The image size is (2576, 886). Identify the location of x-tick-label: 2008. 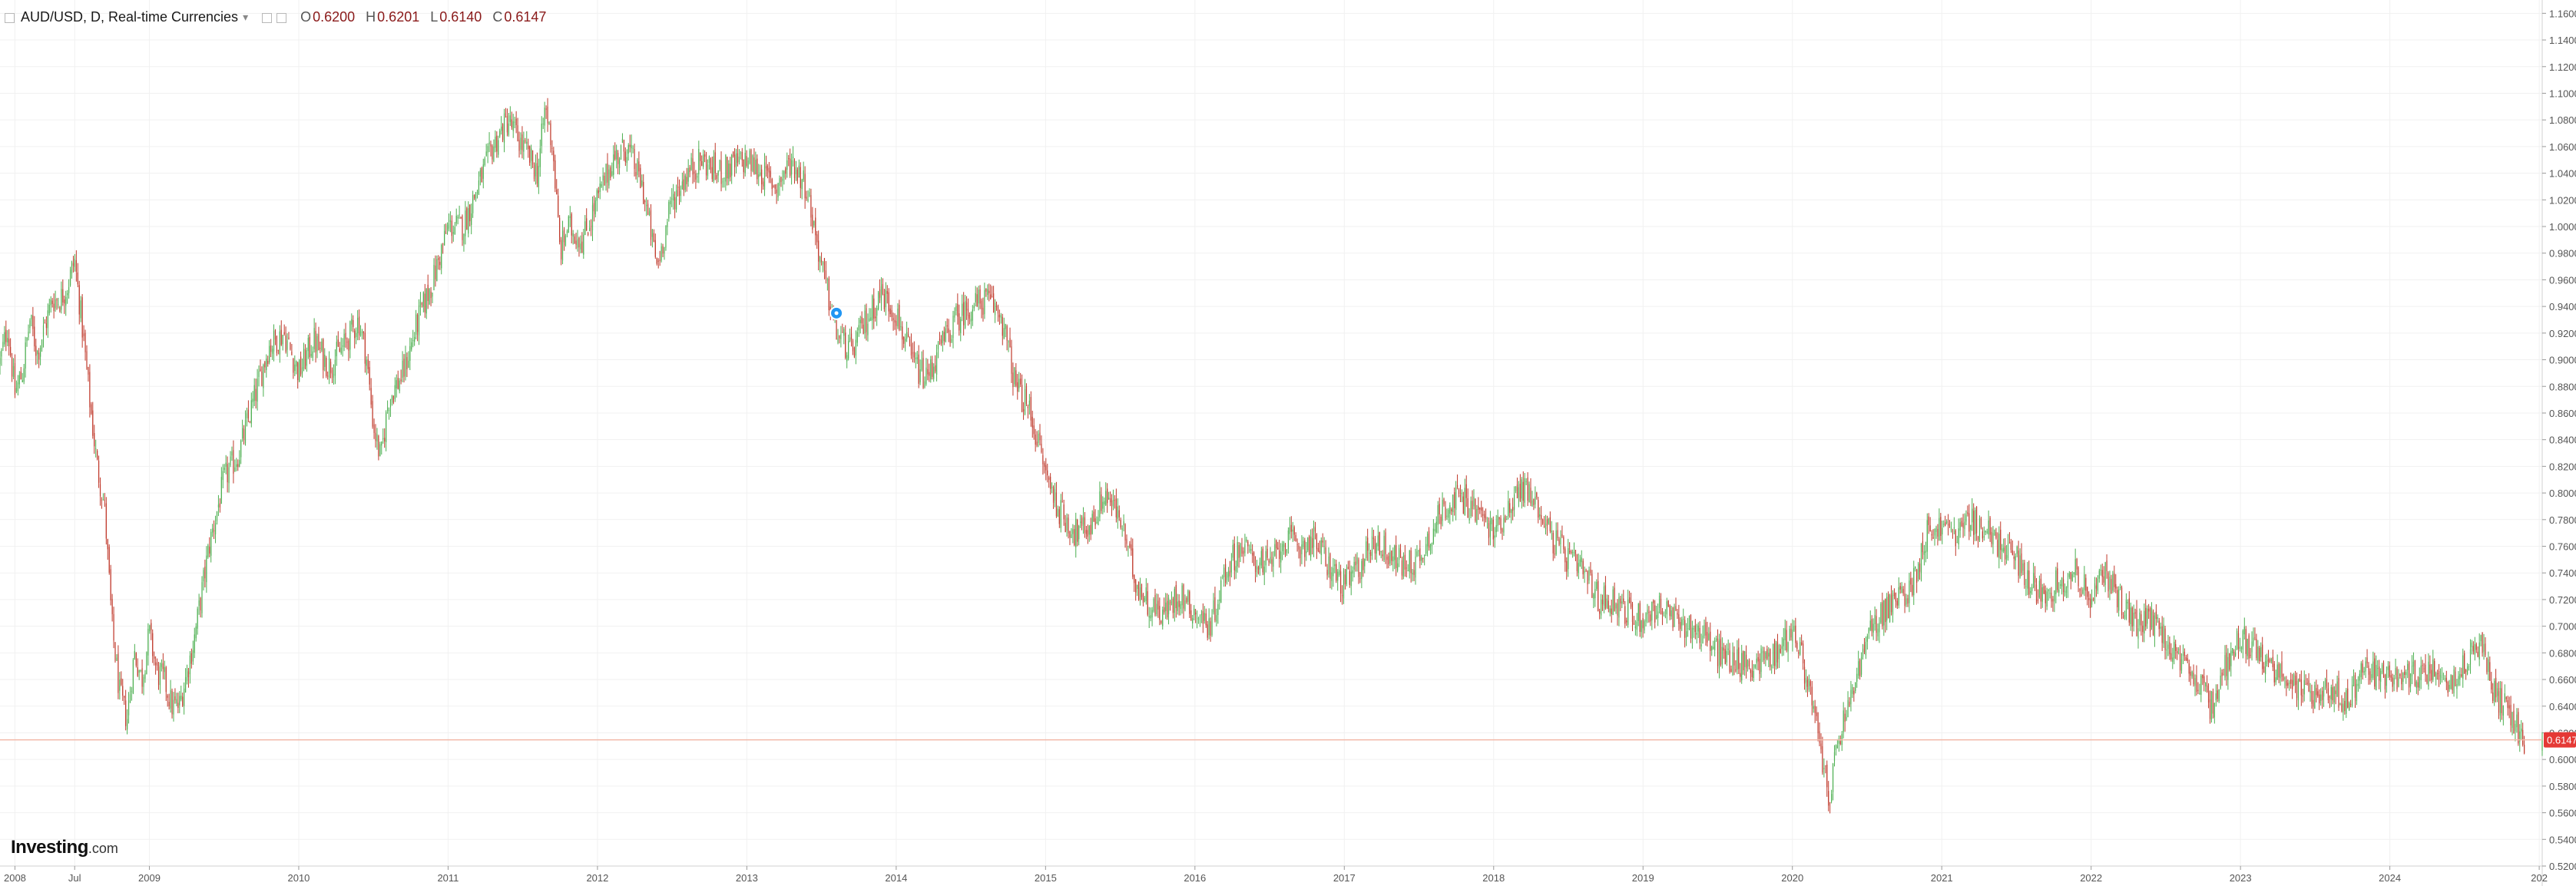
(15, 878).